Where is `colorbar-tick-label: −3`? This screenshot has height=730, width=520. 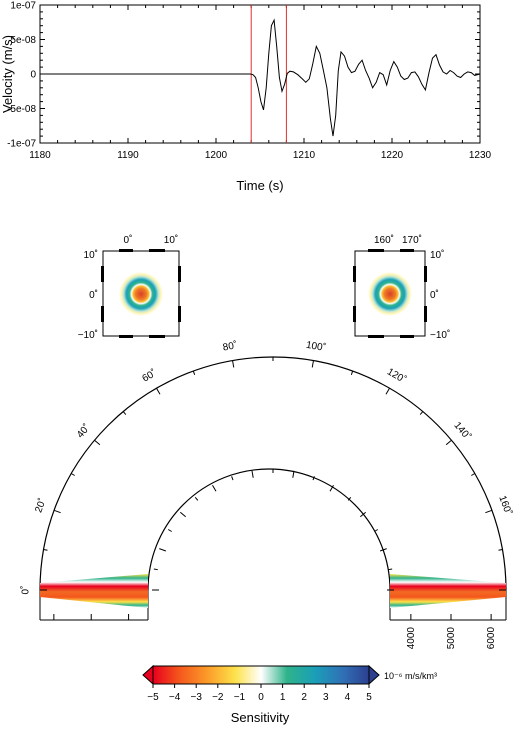 colorbar-tick-label: −3 is located at coordinates (196, 697).